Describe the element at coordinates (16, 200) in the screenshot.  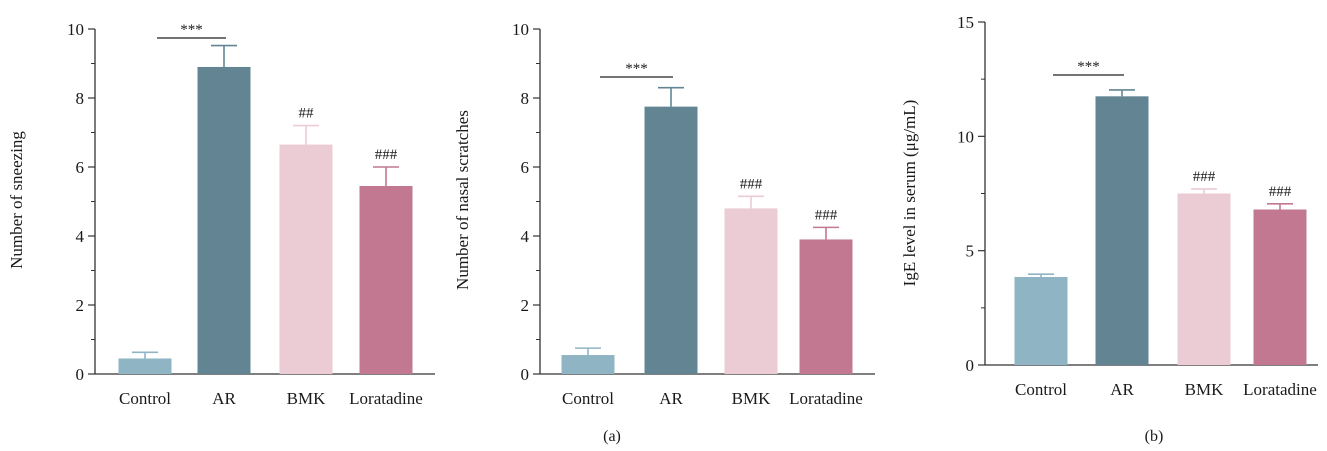
I see `y-axis-label: Number of sneezing` at that location.